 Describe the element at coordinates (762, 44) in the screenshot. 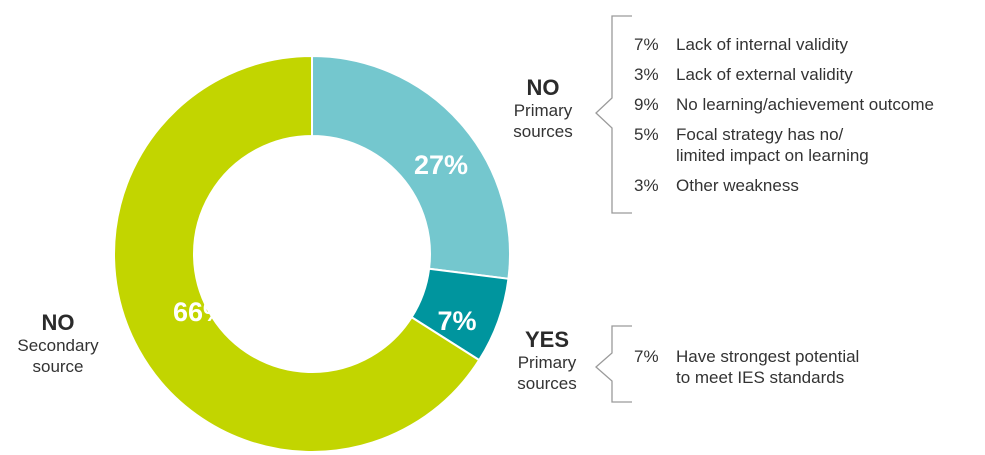

I see `detail-text: Lack of internal validity` at that location.